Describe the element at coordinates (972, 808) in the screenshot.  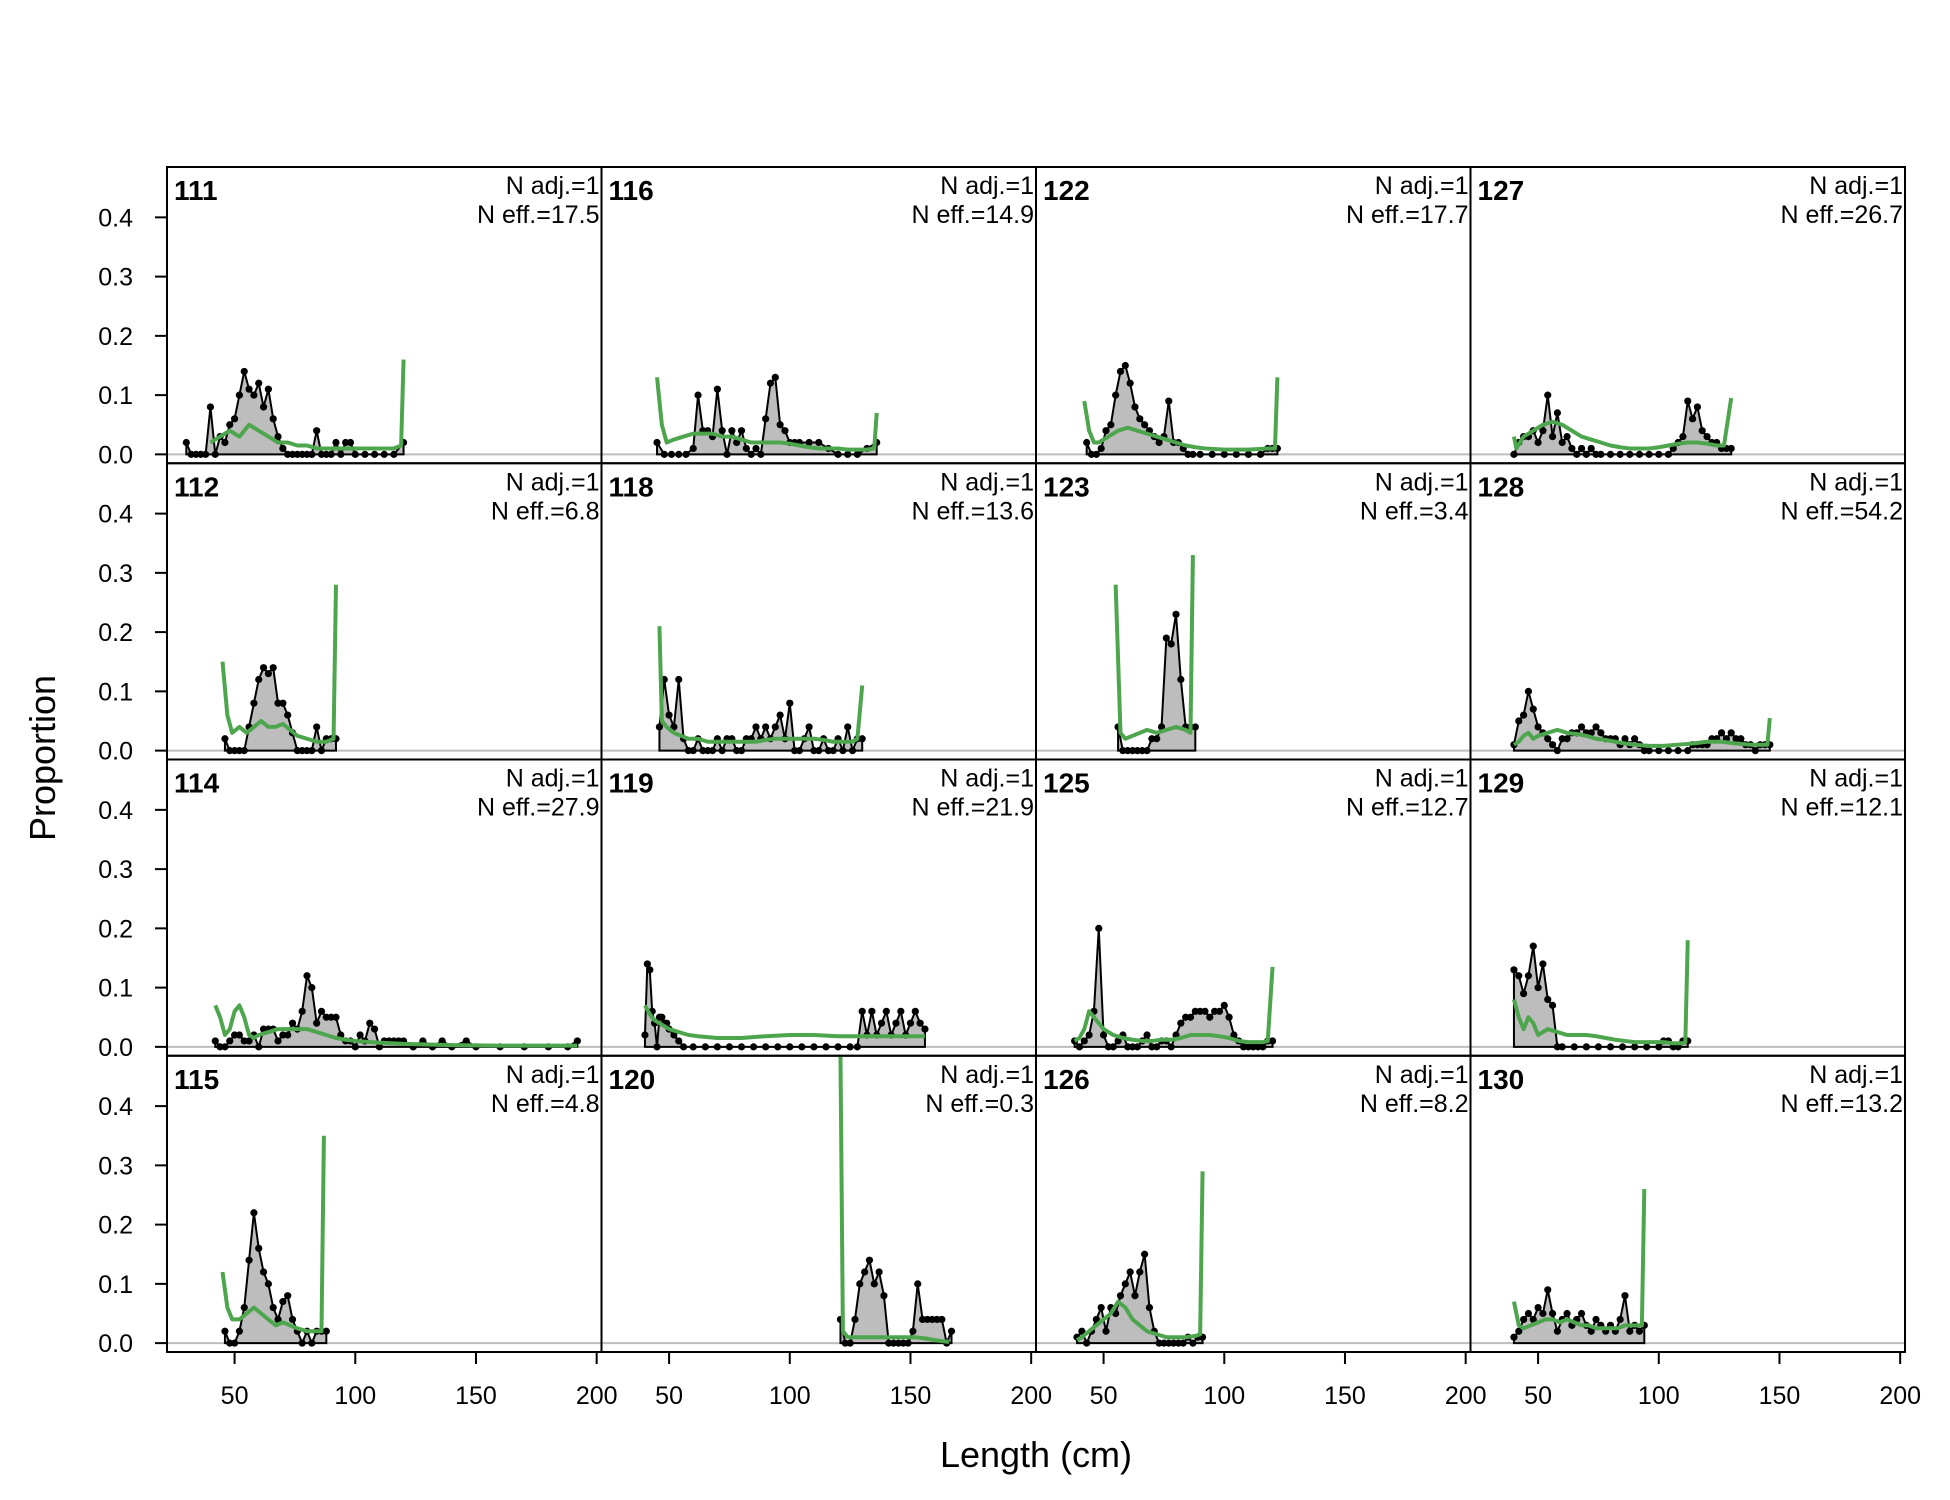
I see `n-eff-label: N eff.=21.9` at that location.